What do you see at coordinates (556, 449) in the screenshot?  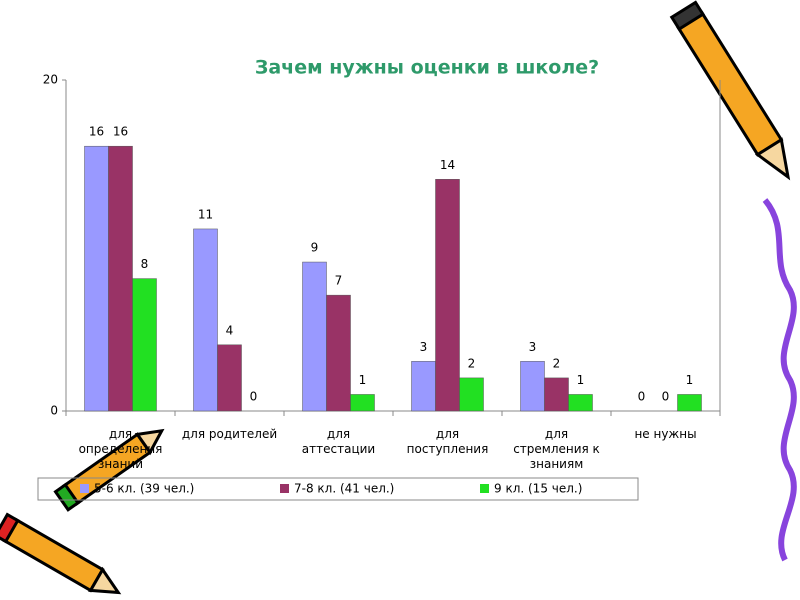 I see `x-tick-label: для стремления к знаниям` at bounding box center [556, 449].